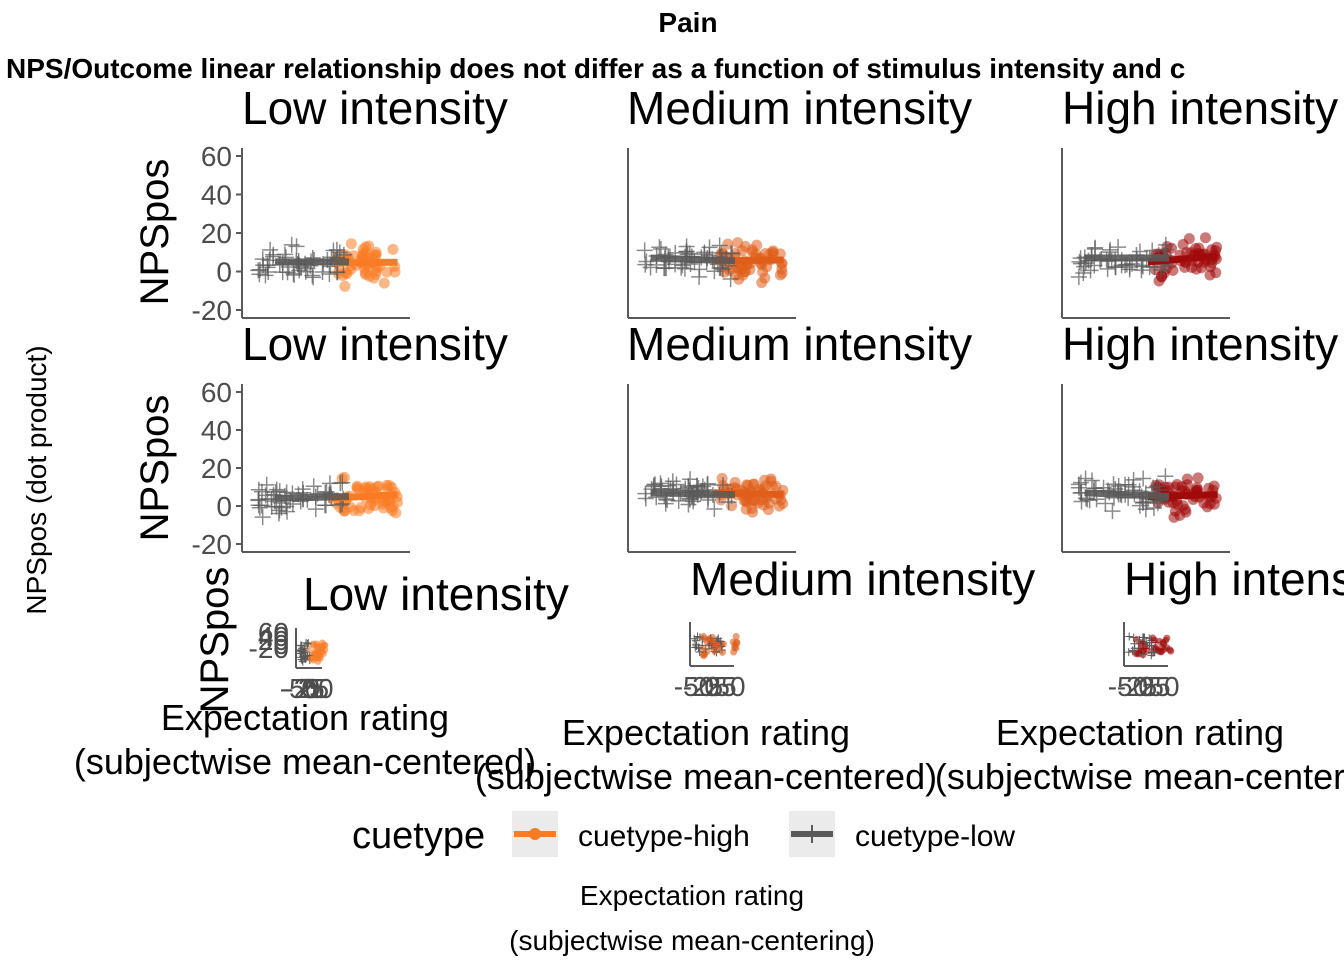  What do you see at coordinates (155, 232) in the screenshot?
I see `row1-y-label: NPSpos` at bounding box center [155, 232].